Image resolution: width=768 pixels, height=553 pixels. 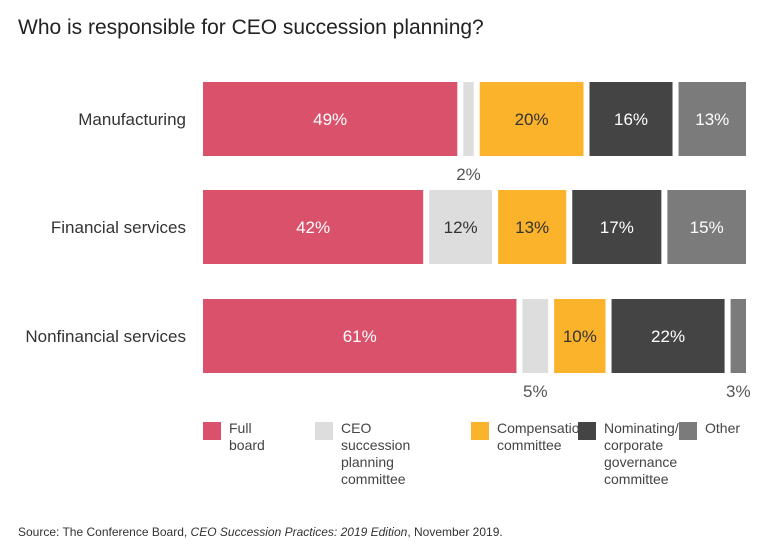 I want to click on data-label: 42%, so click(x=313, y=227).